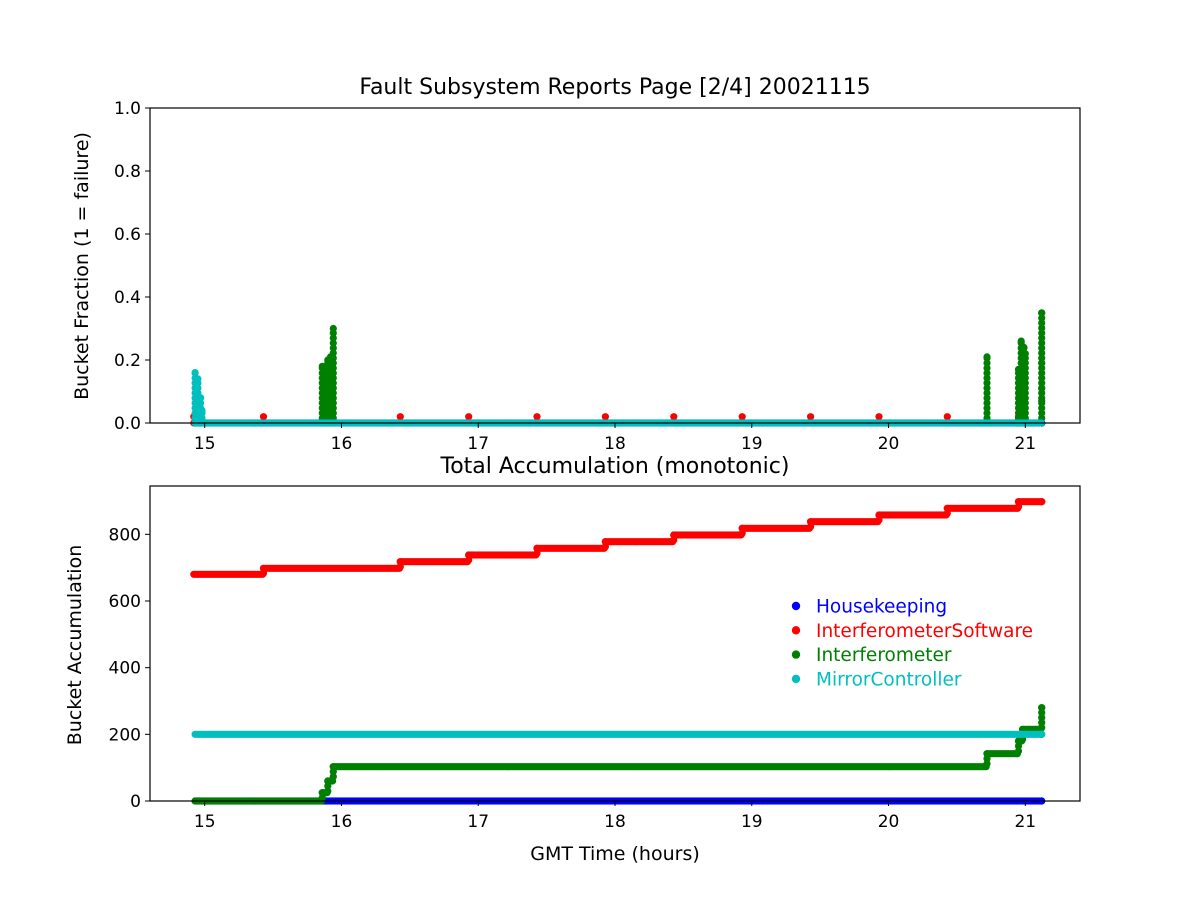 The height and width of the screenshot is (900, 1200). I want to click on y-tick-label: 0.8, so click(127, 172).